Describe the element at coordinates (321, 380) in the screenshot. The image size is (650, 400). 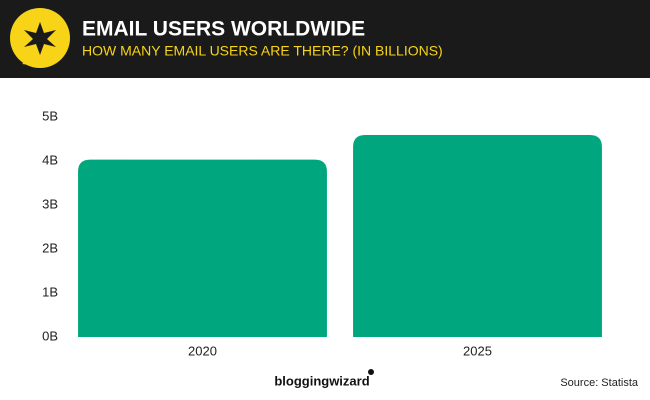
I see `brand: bloggingwizard` at that location.